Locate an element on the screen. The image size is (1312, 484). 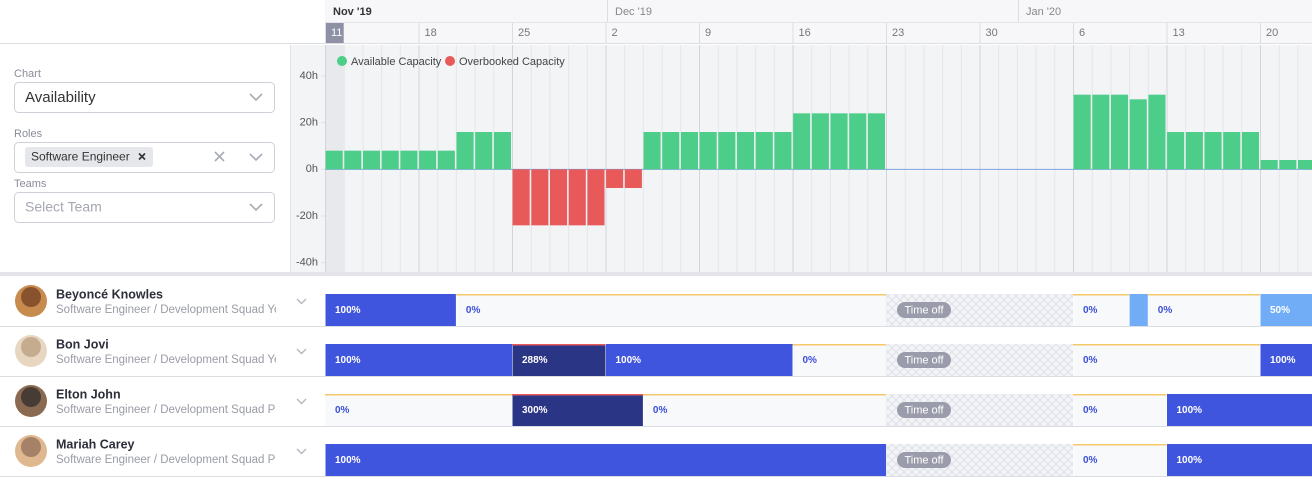
chip-remove is located at coordinates (142, 156).